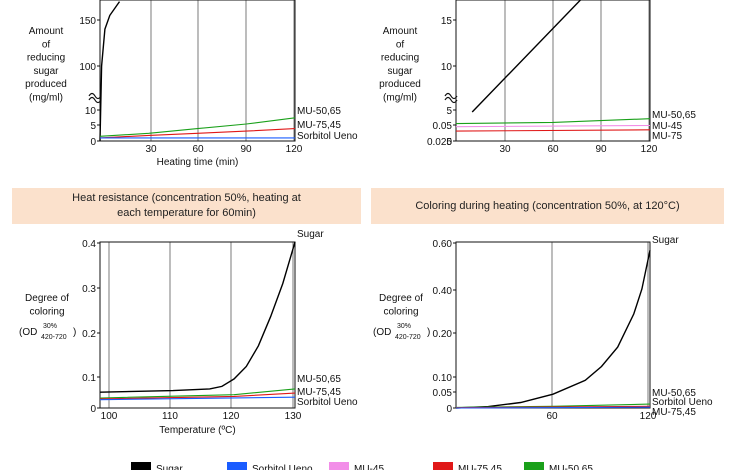 Image resolution: width=734 pixels, height=470 pixels. What do you see at coordinates (449, 142) in the screenshot?
I see `panel2-y-tick-label: 0` at bounding box center [449, 142].